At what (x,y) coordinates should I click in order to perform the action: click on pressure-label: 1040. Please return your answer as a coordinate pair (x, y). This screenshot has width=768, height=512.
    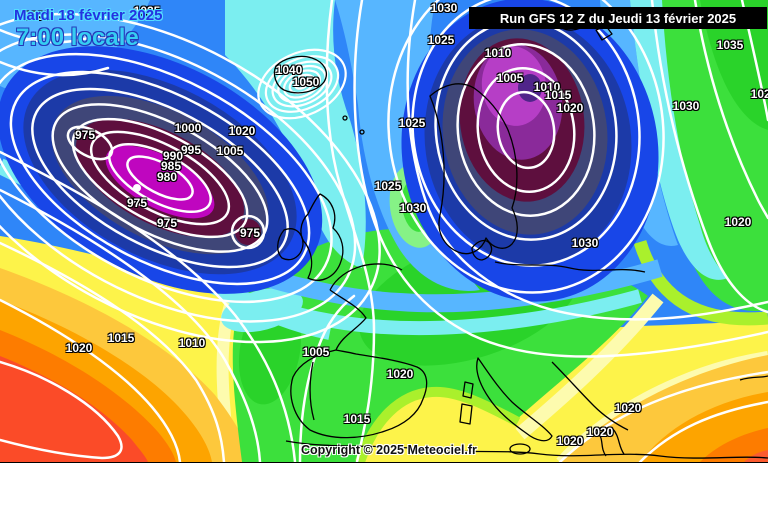
    Looking at the image, I should click on (289, 70).